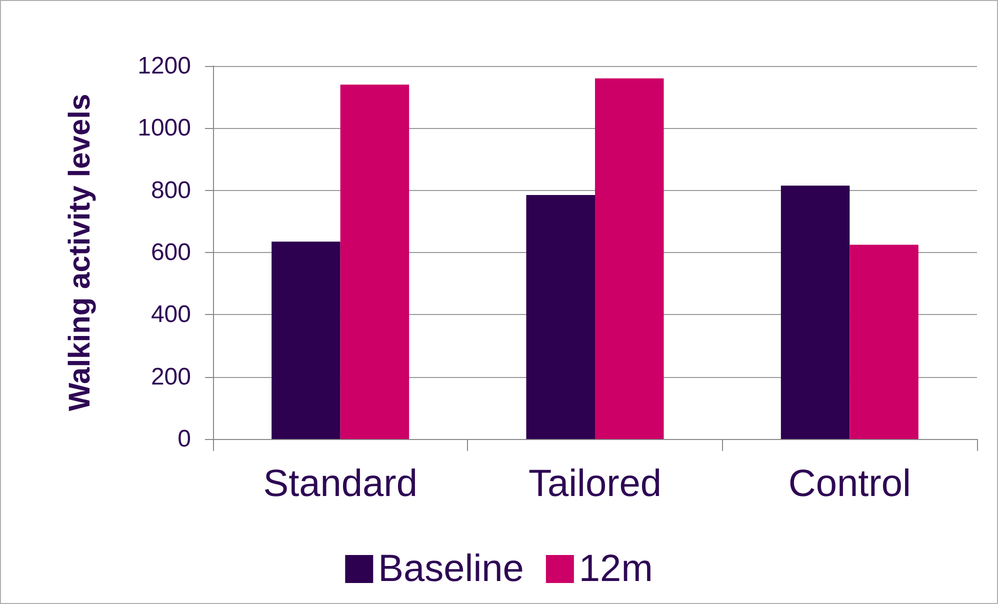 The image size is (998, 604). What do you see at coordinates (170, 376) in the screenshot?
I see `y-tick-label: 200` at bounding box center [170, 376].